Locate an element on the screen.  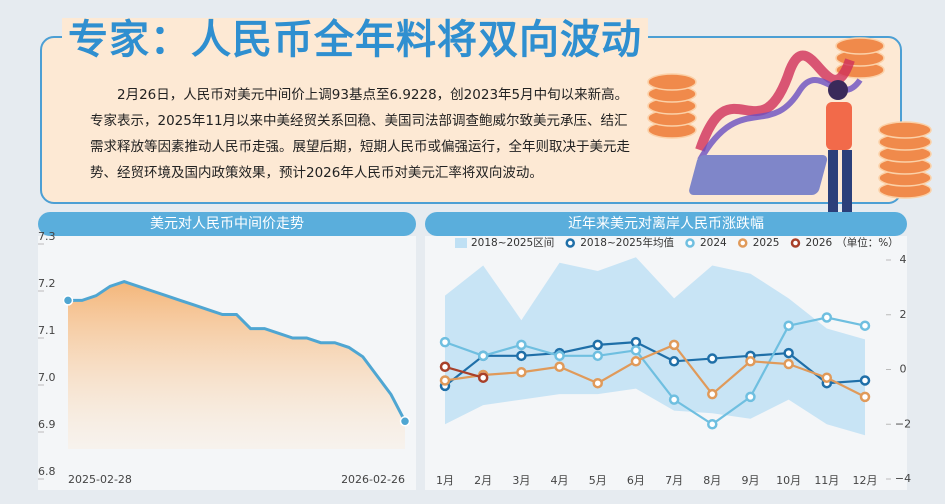
legend-label: 2018~2025区间 is located at coordinates (512, 242).